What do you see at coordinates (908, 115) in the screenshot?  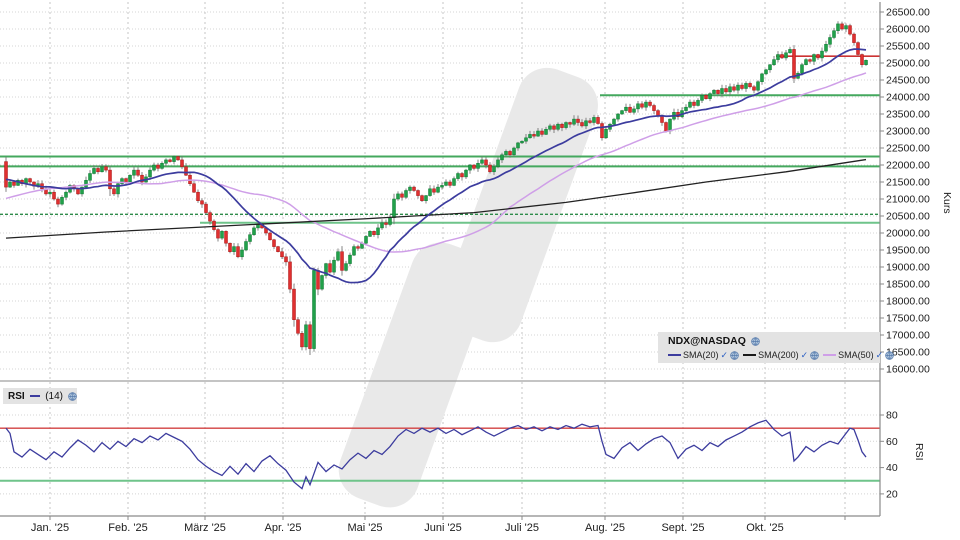 I see `price-axis-label: 23500.00` at bounding box center [908, 115].